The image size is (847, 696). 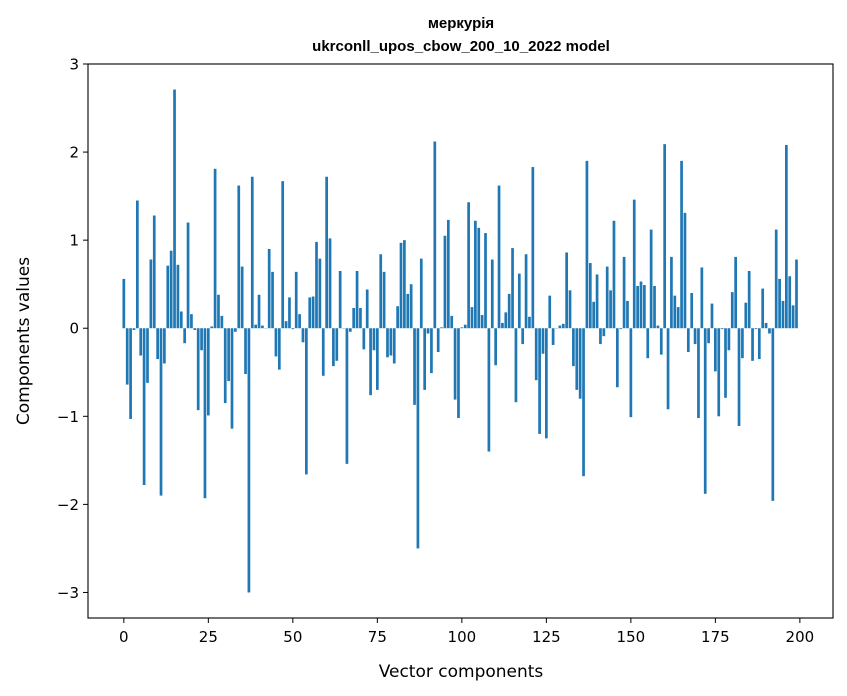 I want to click on y-axis: −3 −2 −1 0 1 2 3, so click(x=72, y=329).